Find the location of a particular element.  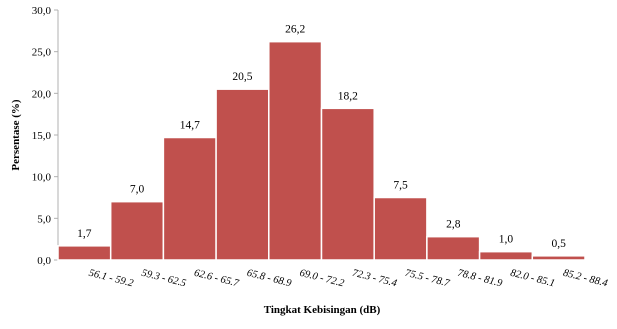

x-tick-label: 82.0 - 85.1 is located at coordinates (532, 279).